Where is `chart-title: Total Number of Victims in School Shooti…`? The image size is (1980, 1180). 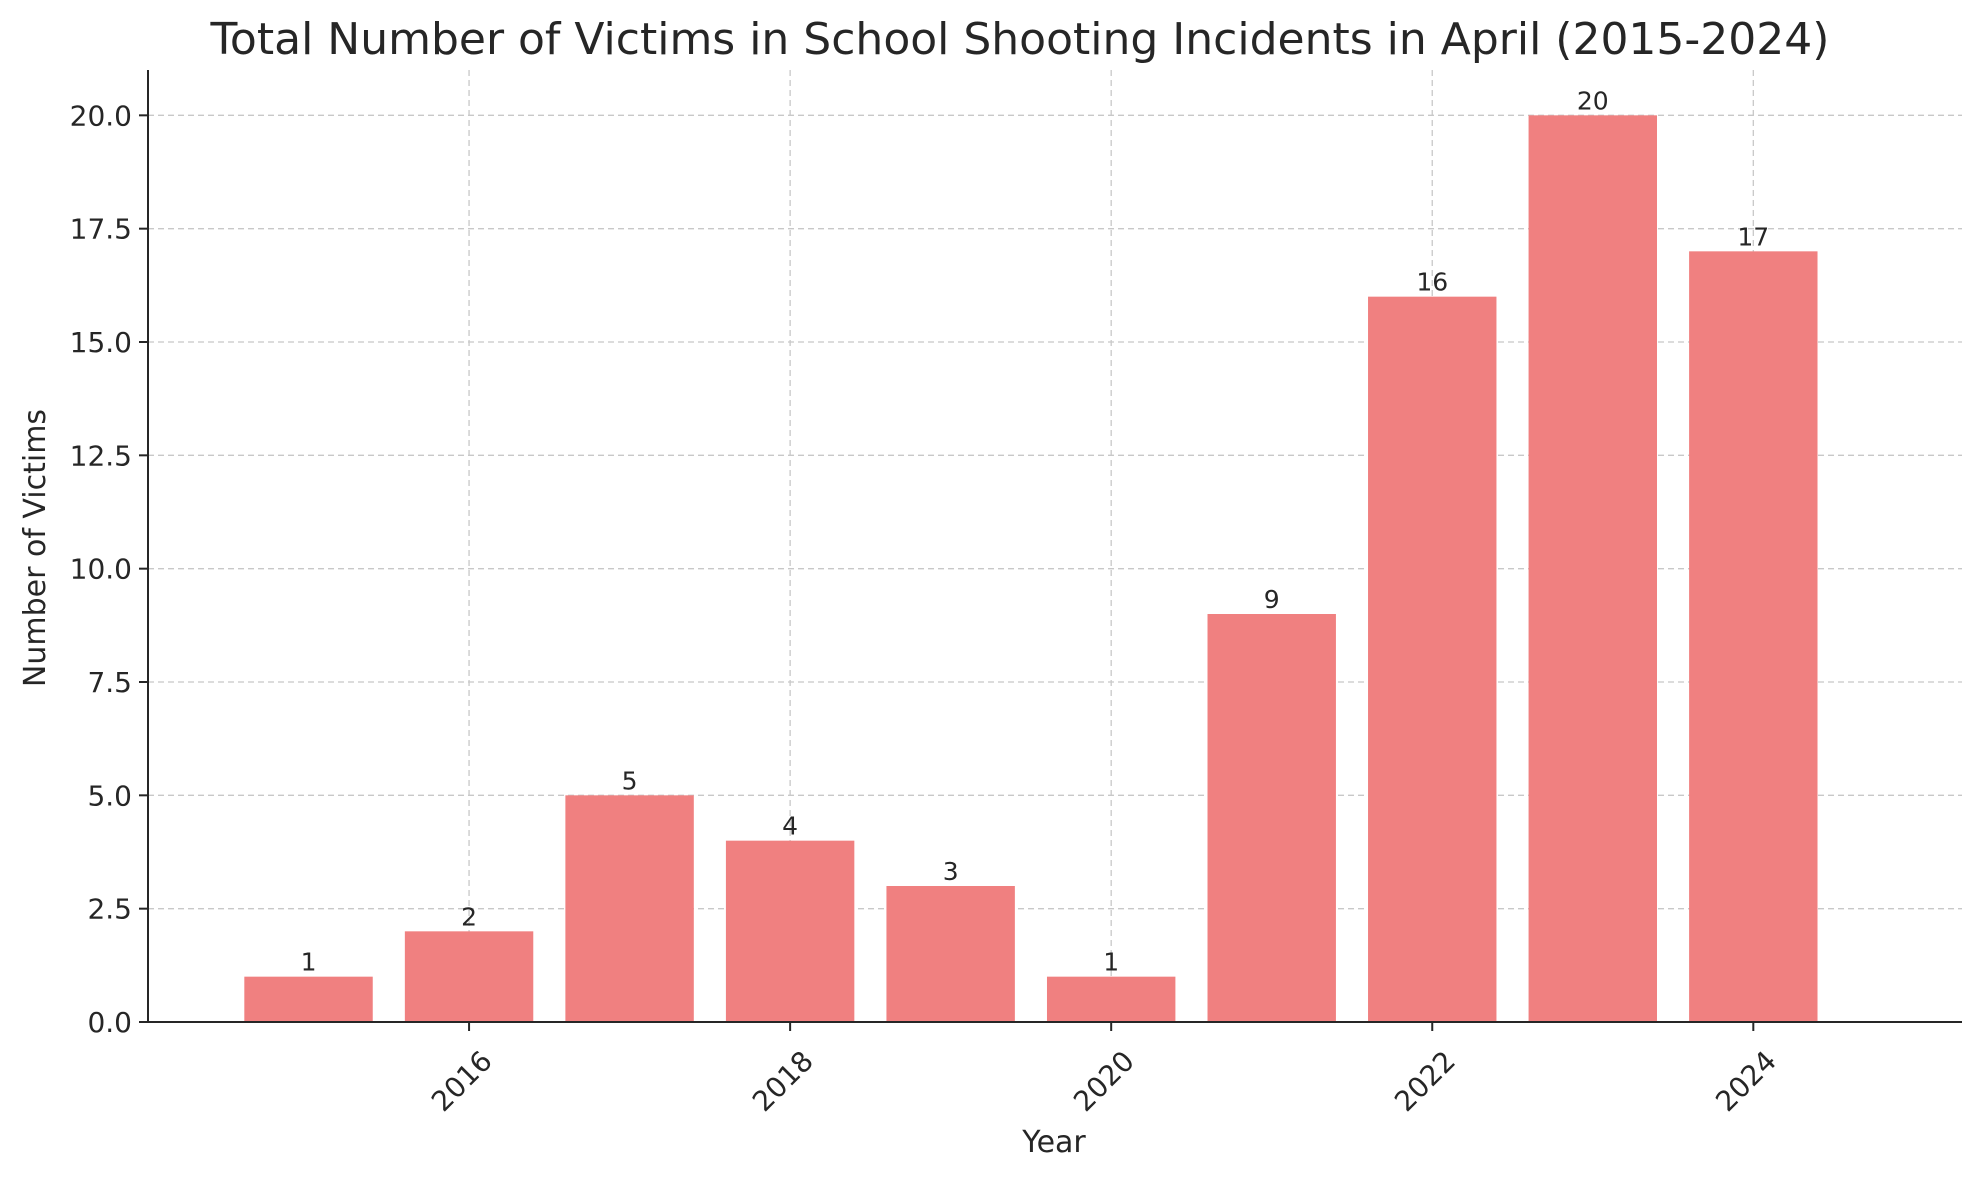 chart-title: Total Number of Victims in School Shooti… is located at coordinates (1020, 39).